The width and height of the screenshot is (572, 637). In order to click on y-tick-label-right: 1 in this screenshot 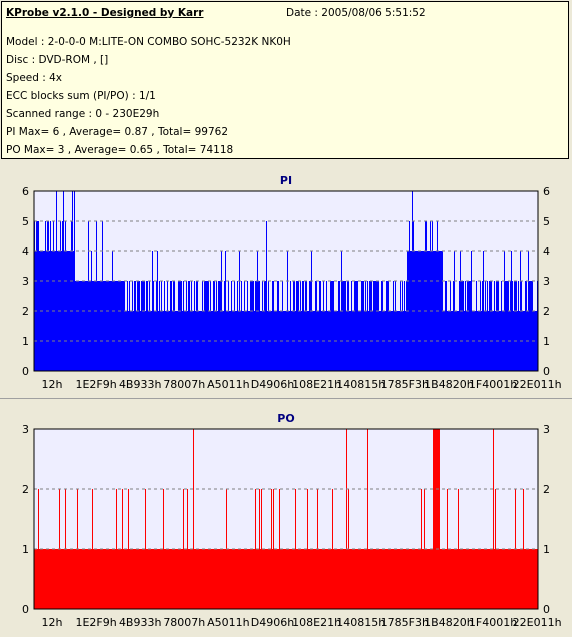, I will do `click(546, 549)`.